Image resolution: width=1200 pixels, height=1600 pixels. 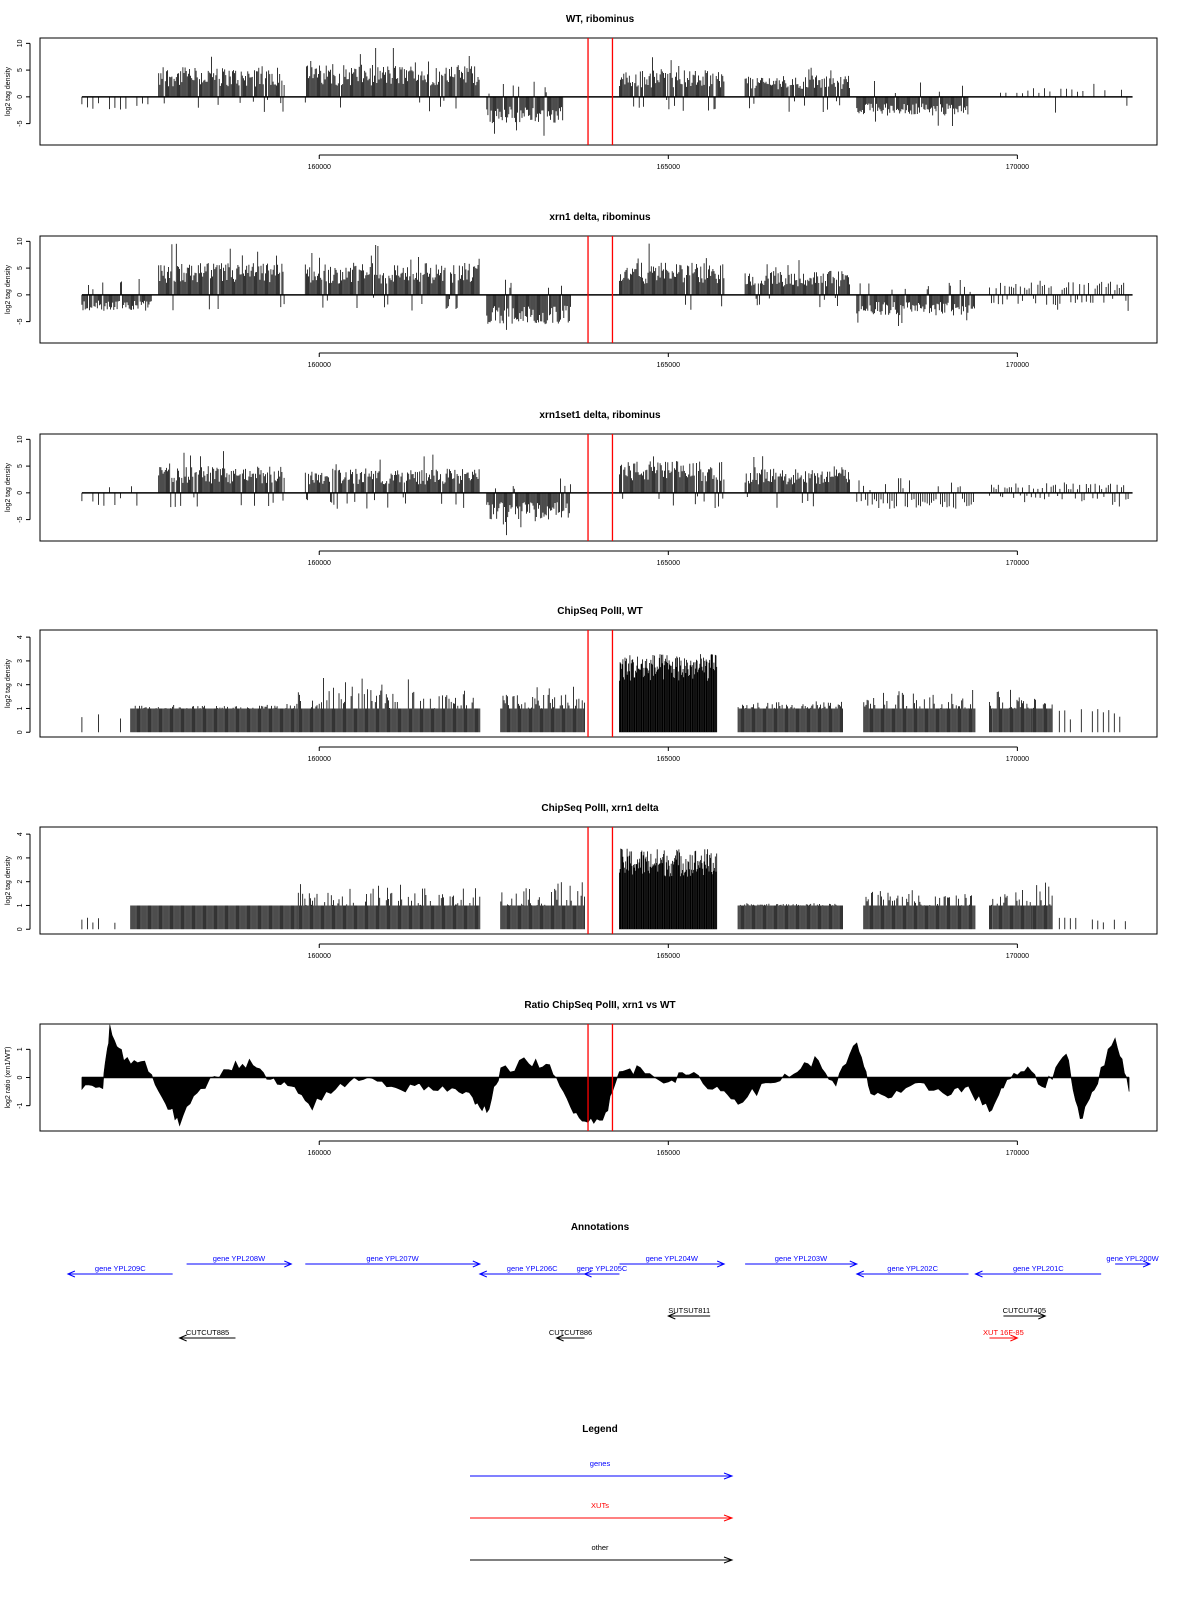 I want to click on gene-feature: gene YPL203W, so click(x=802, y=1261).